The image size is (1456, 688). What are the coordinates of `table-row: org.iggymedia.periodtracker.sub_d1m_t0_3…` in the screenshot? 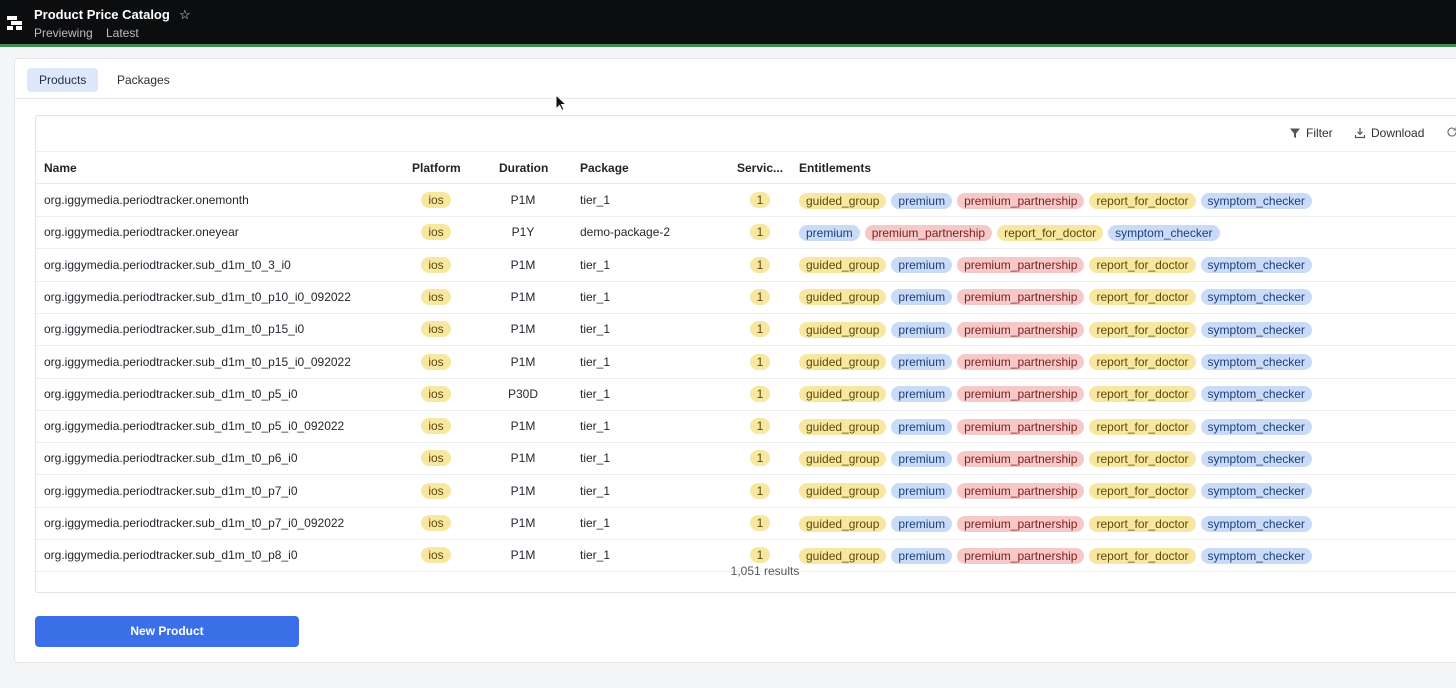 It's located at (746, 266).